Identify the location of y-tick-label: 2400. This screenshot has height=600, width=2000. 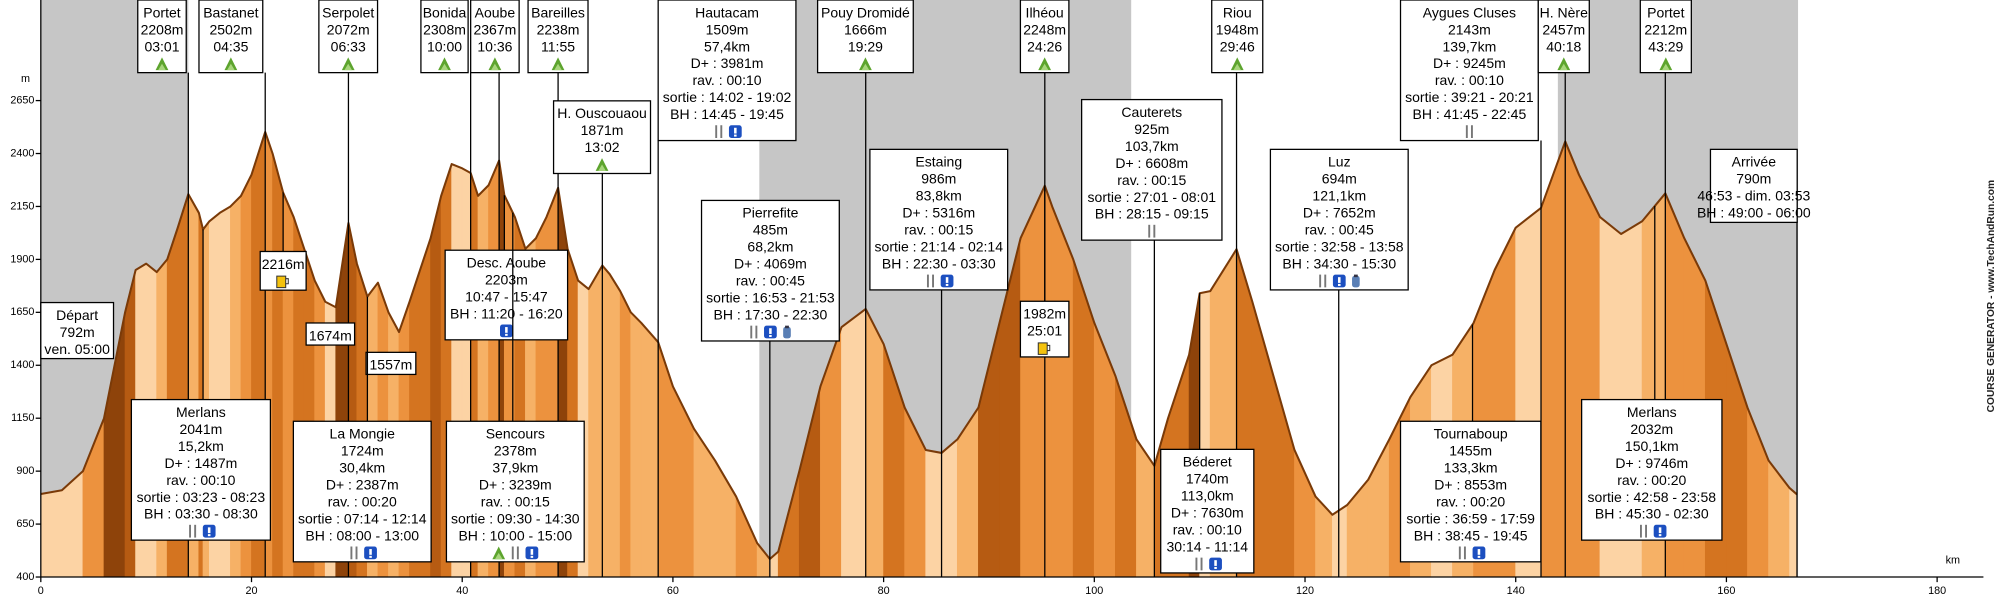
(22, 153).